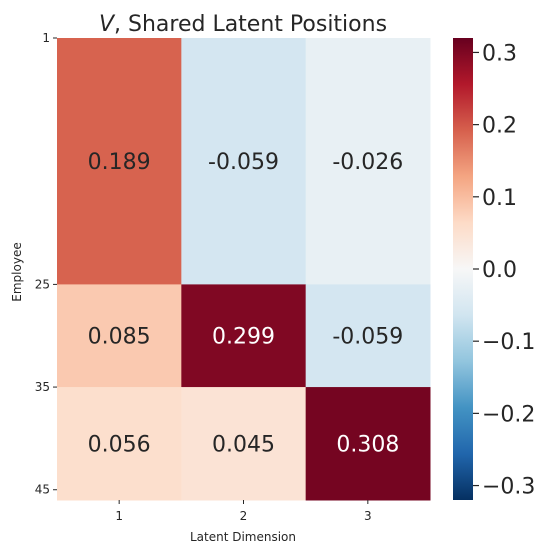  I want to click on cell-value-label-r1-c3: -0.026, so click(367, 162).